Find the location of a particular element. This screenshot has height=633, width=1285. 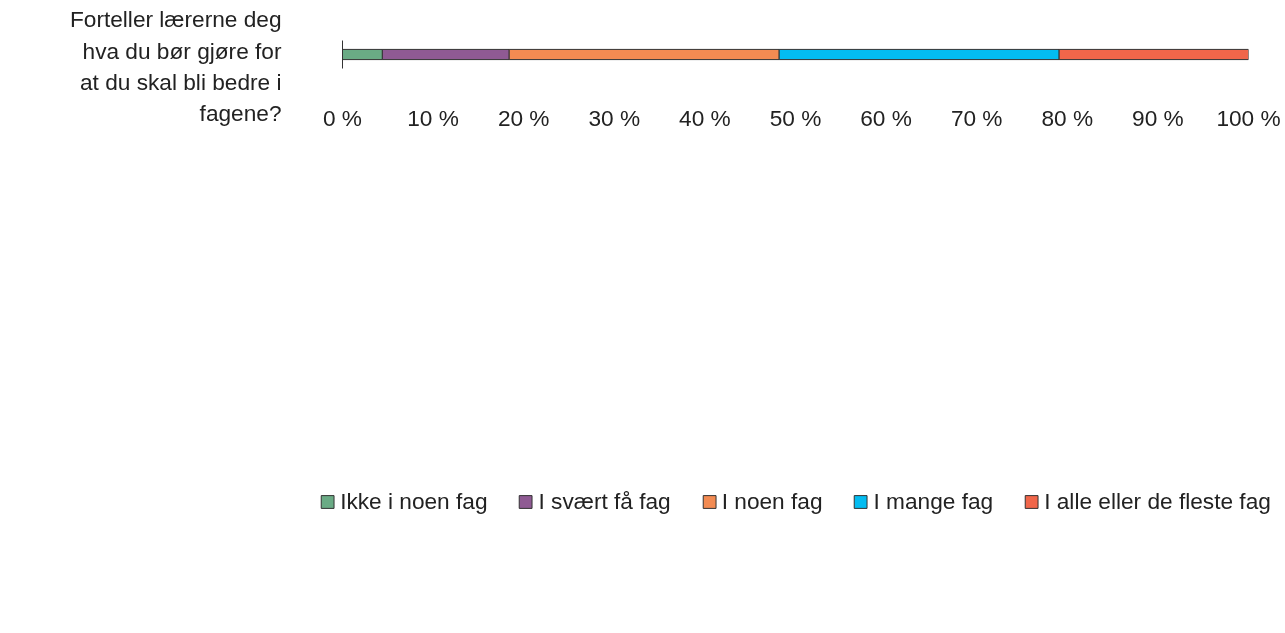

x-tick-label: 100 % is located at coordinates (1248, 117).